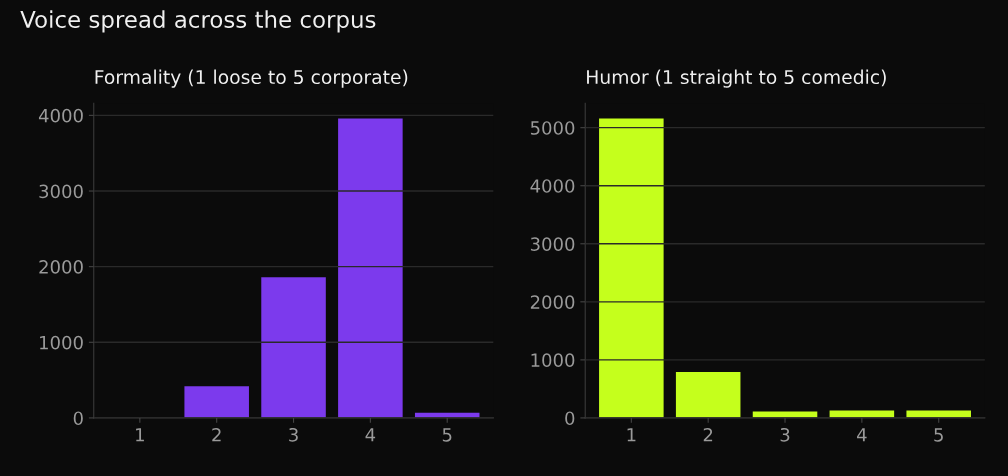 Image resolution: width=1008 pixels, height=476 pixels. Describe the element at coordinates (198, 21) in the screenshot. I see `text: Voice spread across the corpus` at that location.